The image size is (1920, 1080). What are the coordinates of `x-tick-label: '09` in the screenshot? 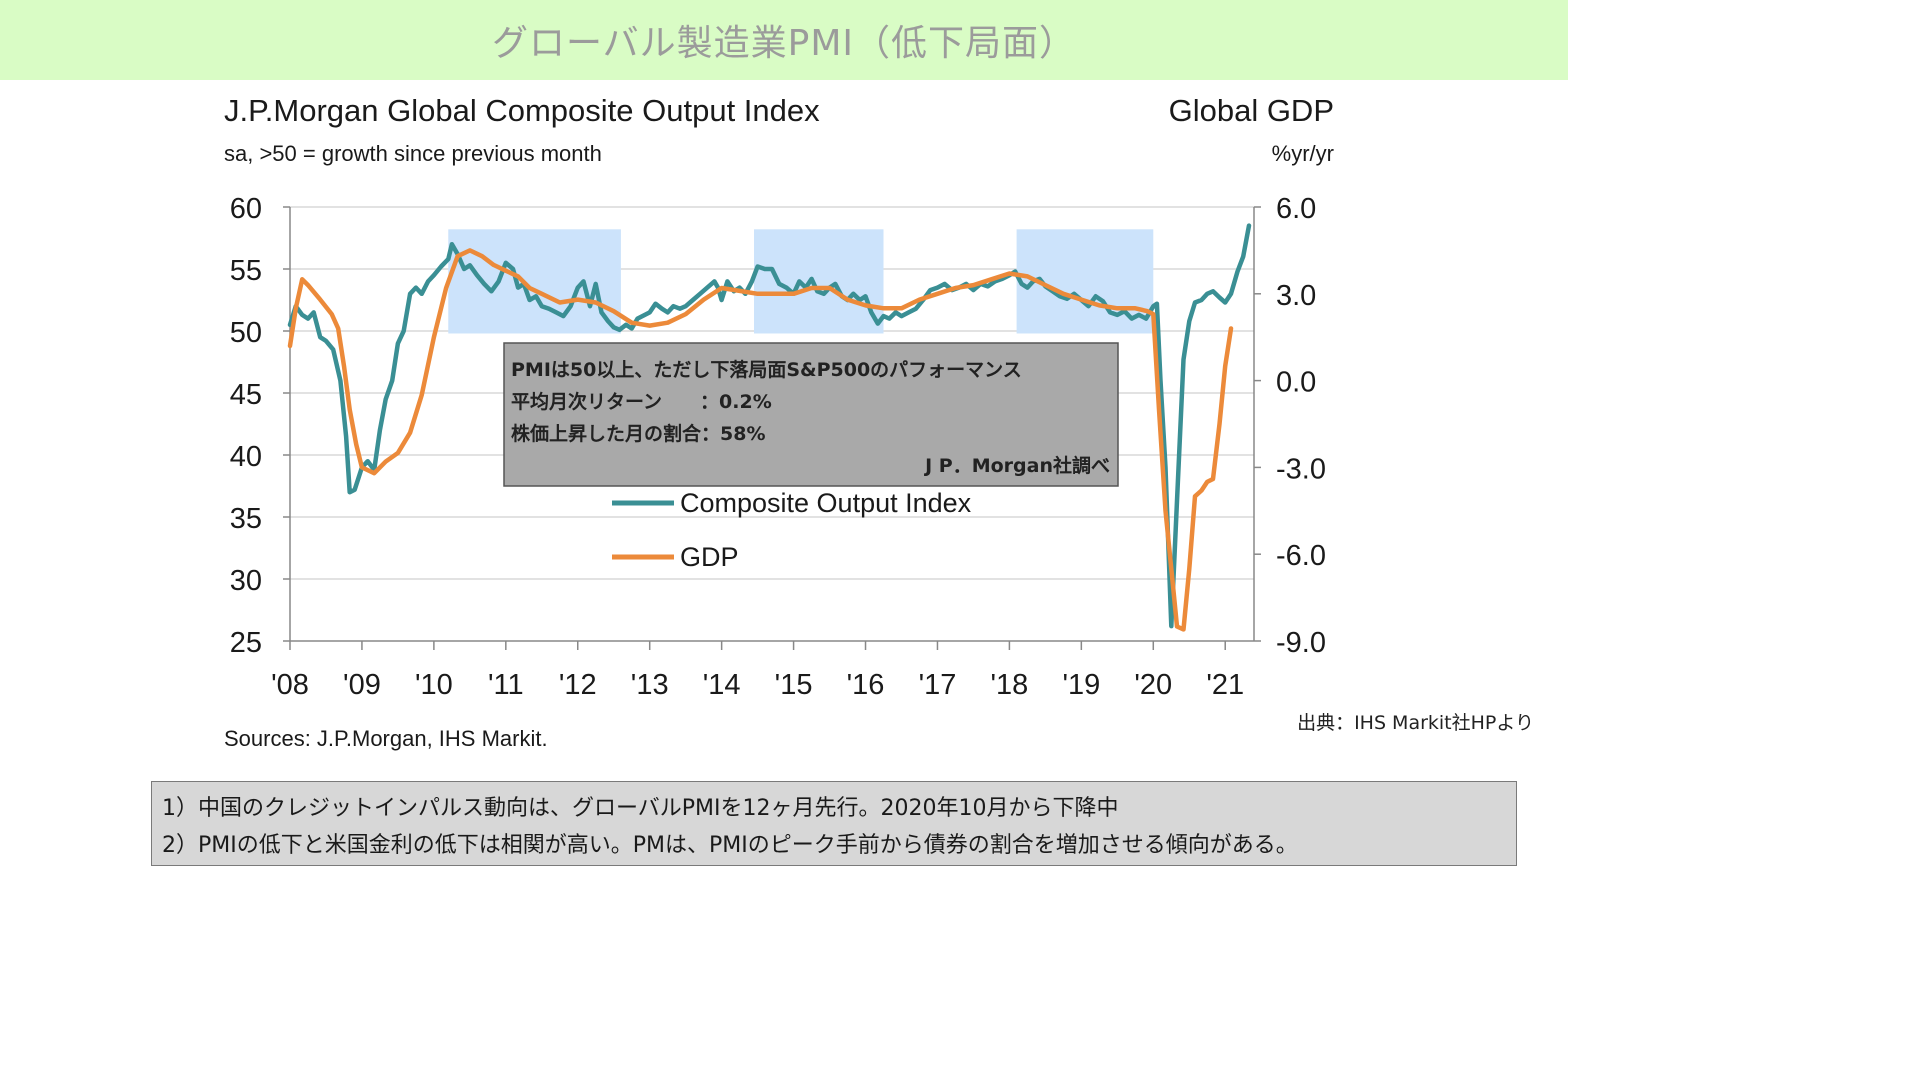 It's located at (362, 685).